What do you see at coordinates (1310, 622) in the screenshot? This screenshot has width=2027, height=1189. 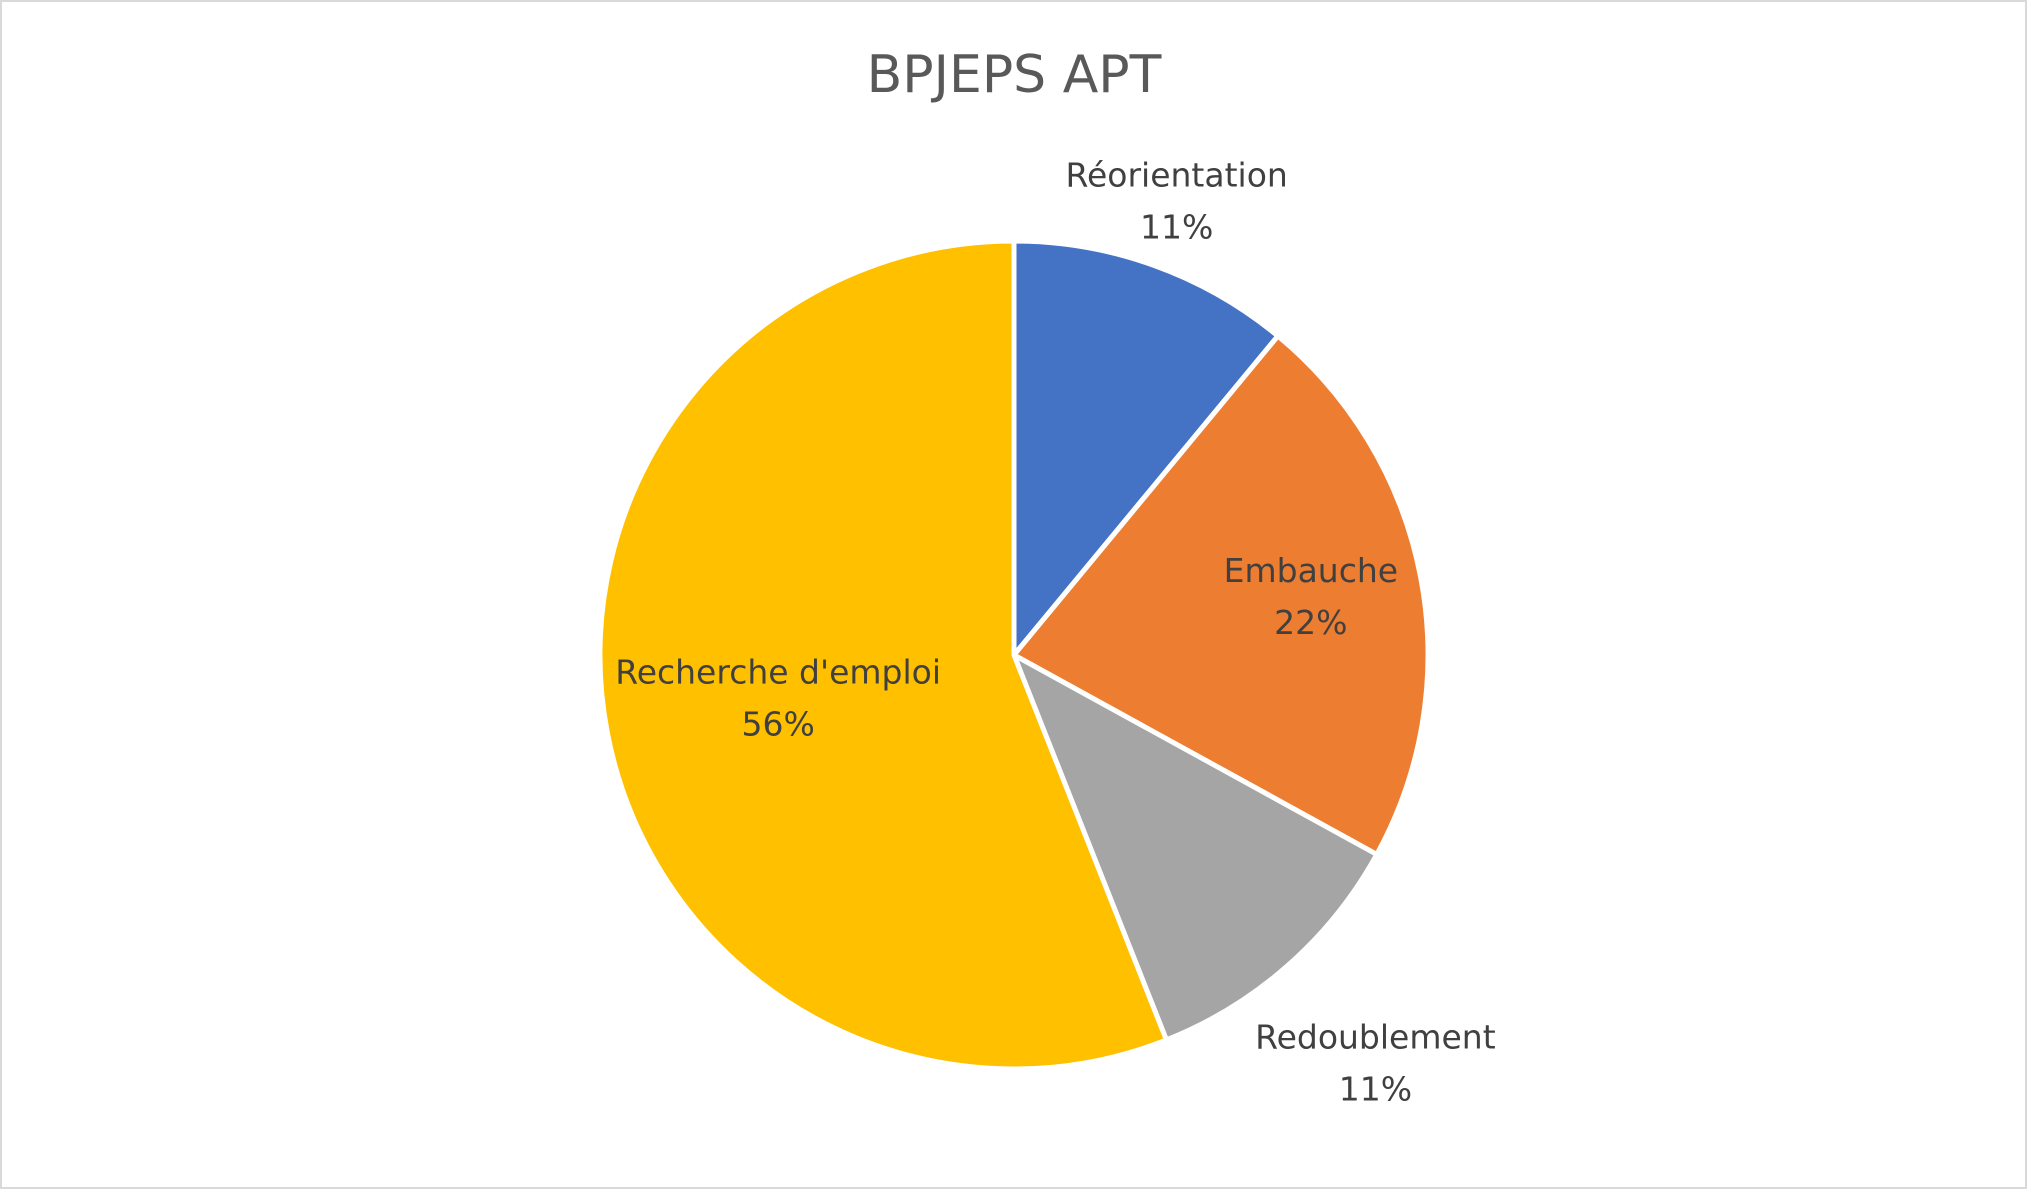 I see `value-label: 22%` at bounding box center [1310, 622].